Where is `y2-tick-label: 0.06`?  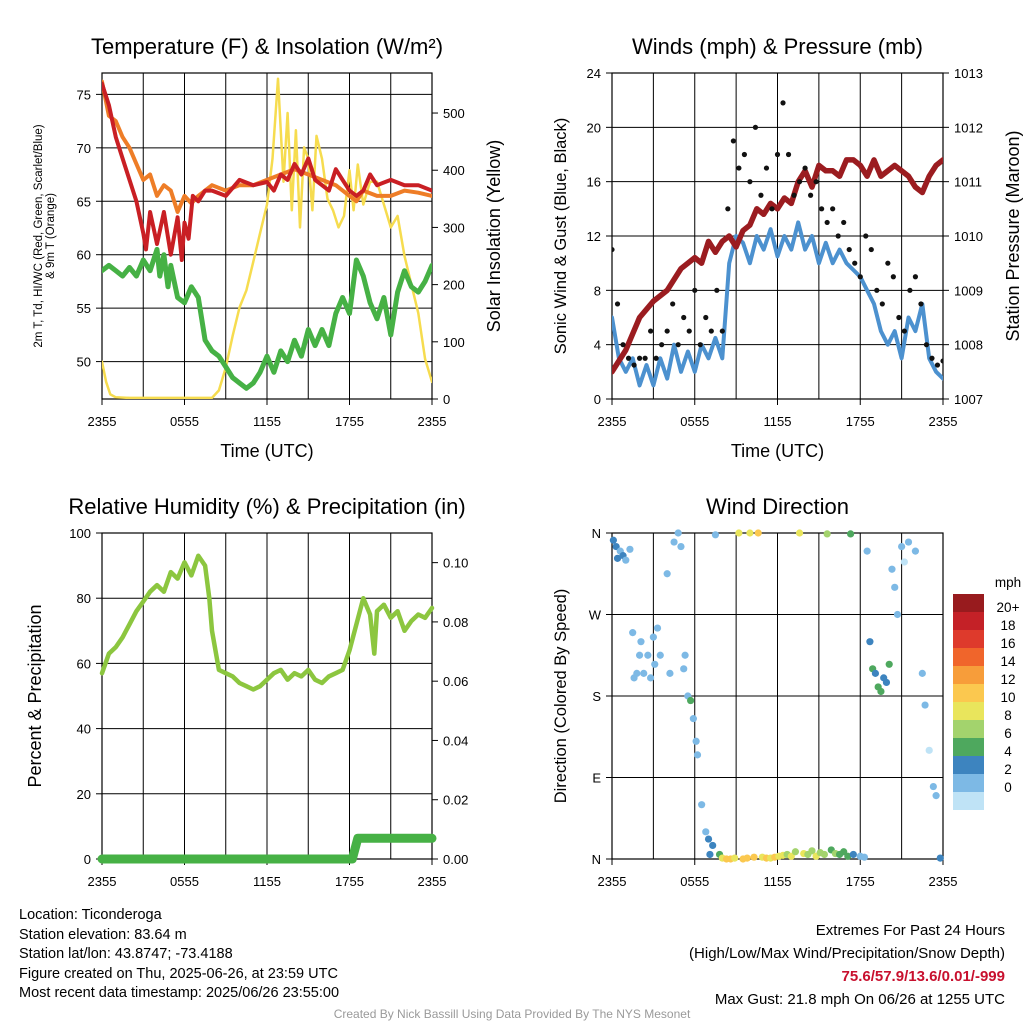
y2-tick-label: 0.06 is located at coordinates (455, 681).